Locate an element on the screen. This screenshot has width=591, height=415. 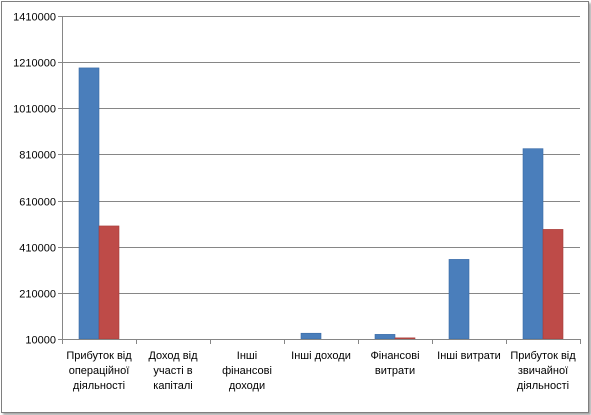
category-label-line: звичайної is located at coordinates (543, 371).